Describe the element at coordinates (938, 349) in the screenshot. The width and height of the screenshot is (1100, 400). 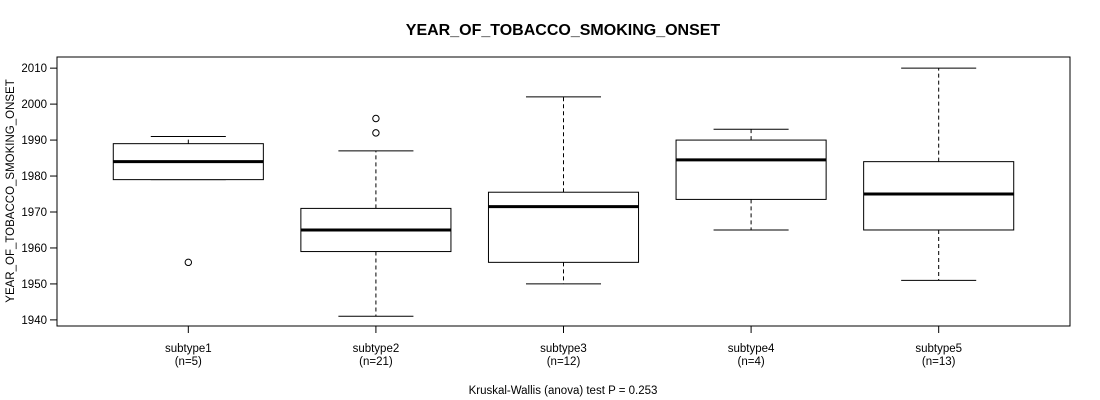
I see `category-label: subtype5` at that location.